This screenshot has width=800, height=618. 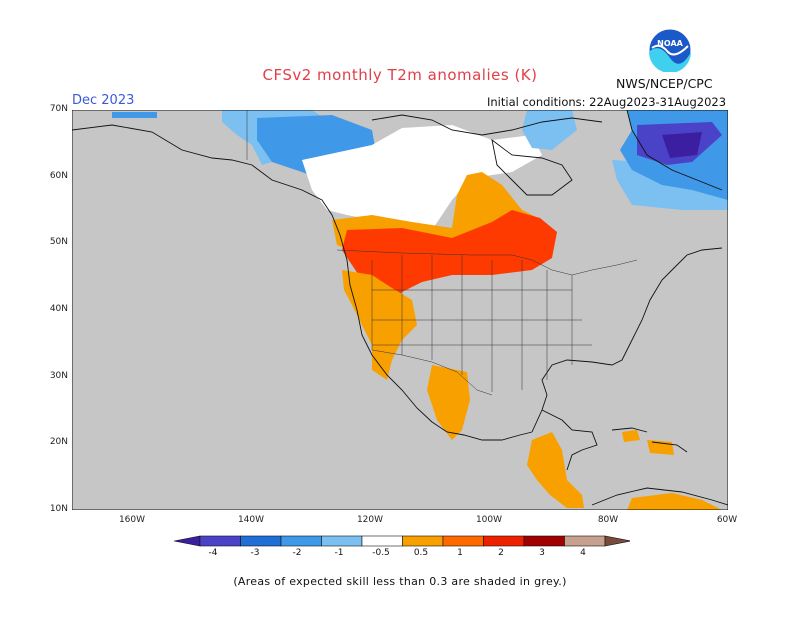 I want to click on lon-label-140w: 140W, so click(x=251, y=520).